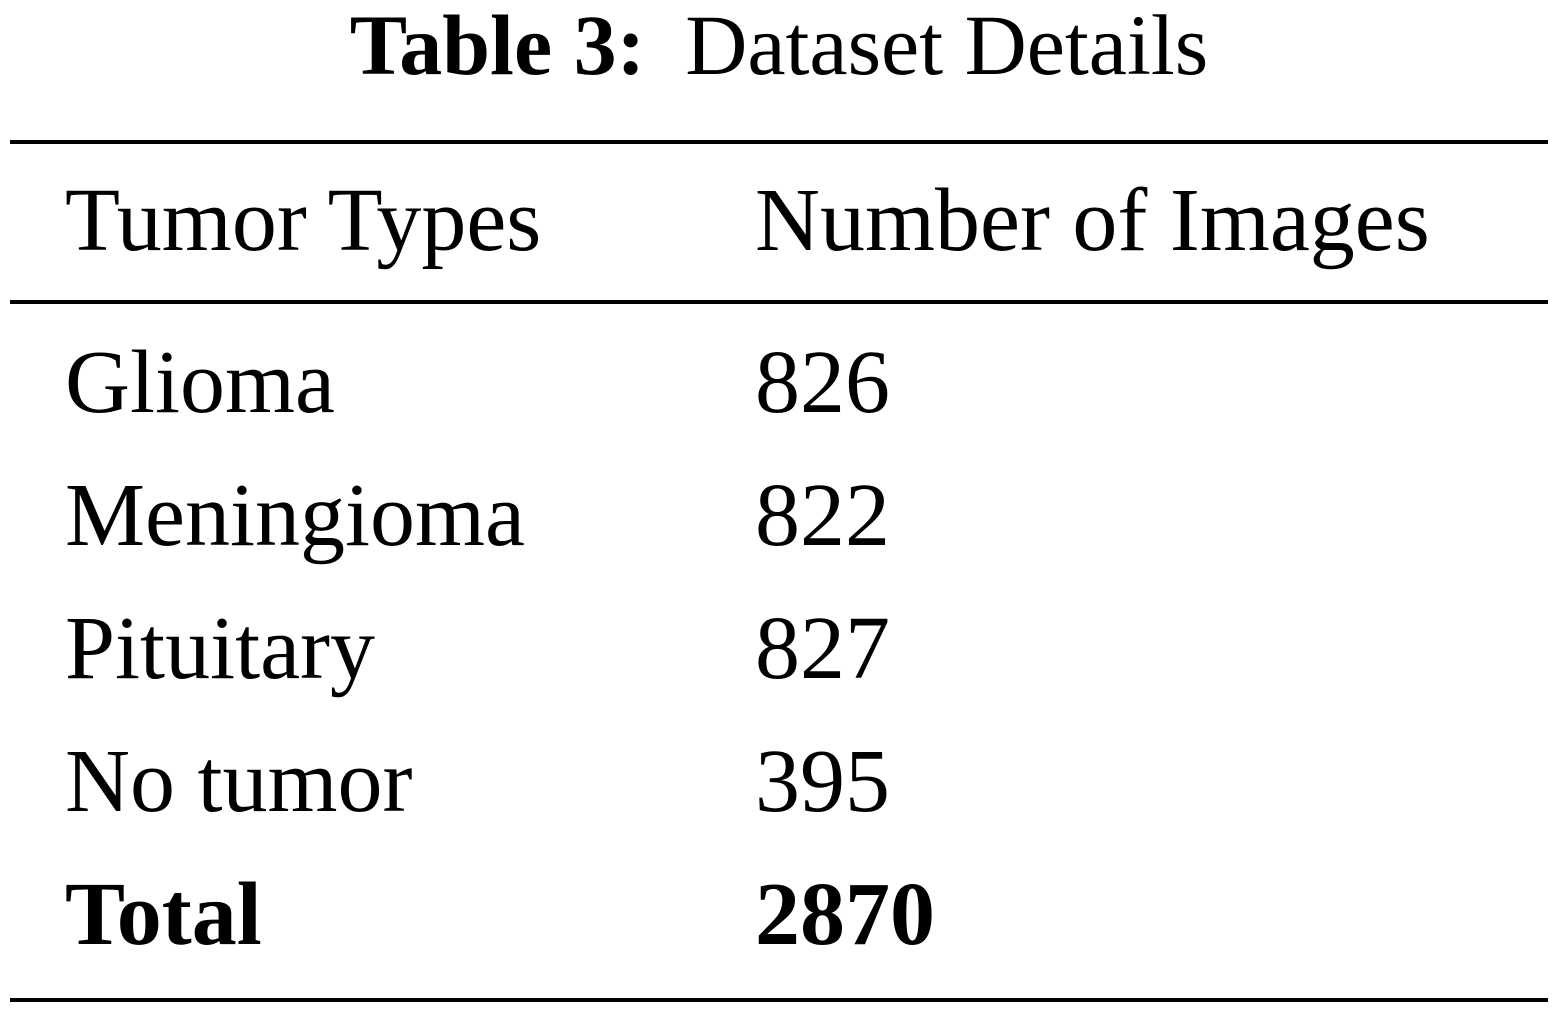 Image resolution: width=1558 pixels, height=1014 pixels. I want to click on caption-label: Table 3:, so click(498, 46).